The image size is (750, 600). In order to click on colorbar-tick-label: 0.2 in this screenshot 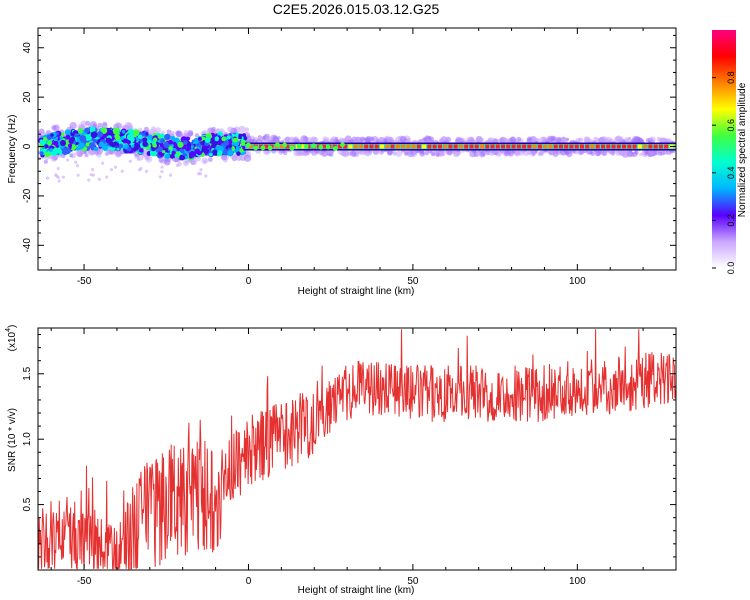, I will do `click(731, 220)`.